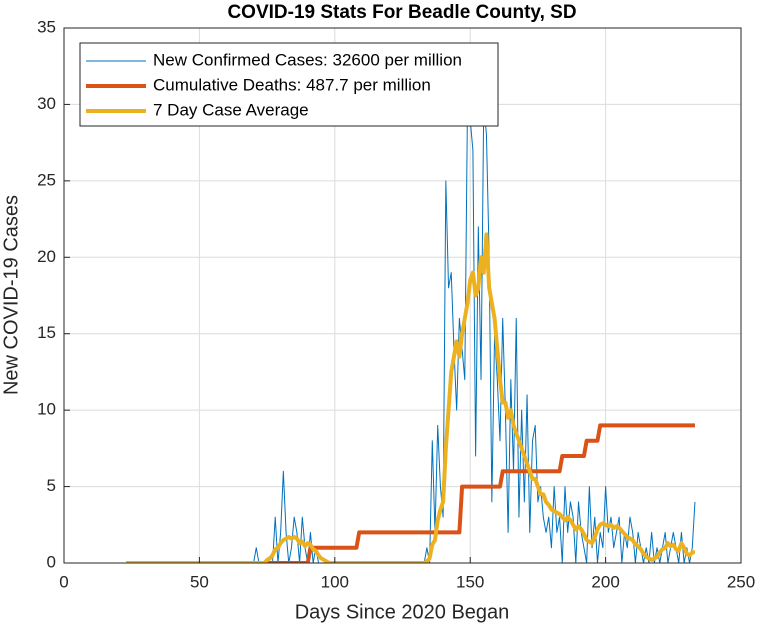 The width and height of the screenshot is (761, 630). I want to click on x-axis-label: Days Since 2020 Began, so click(402, 612).